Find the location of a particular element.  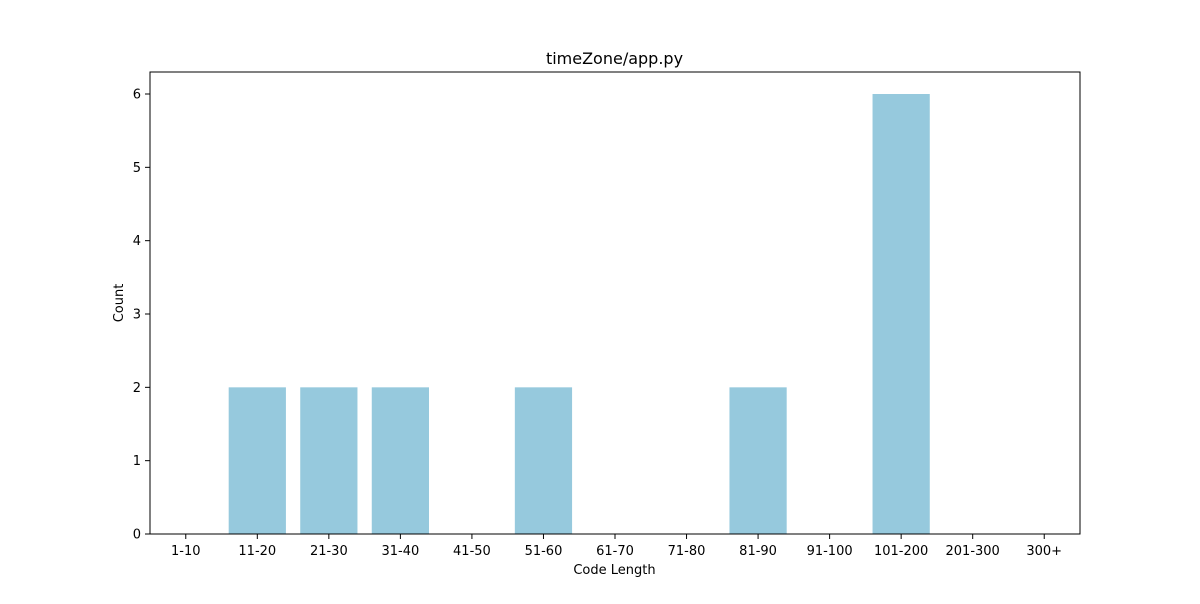

x-tick-label: 201-300 is located at coordinates (973, 551).